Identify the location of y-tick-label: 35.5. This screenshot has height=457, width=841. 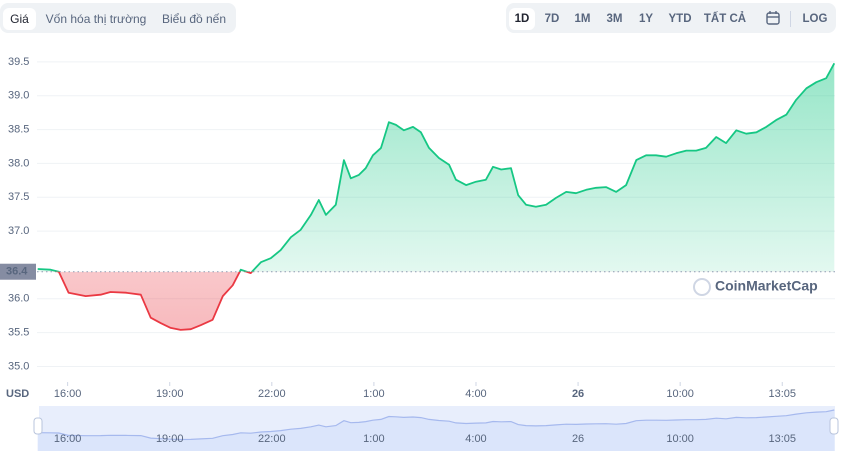
(18, 333).